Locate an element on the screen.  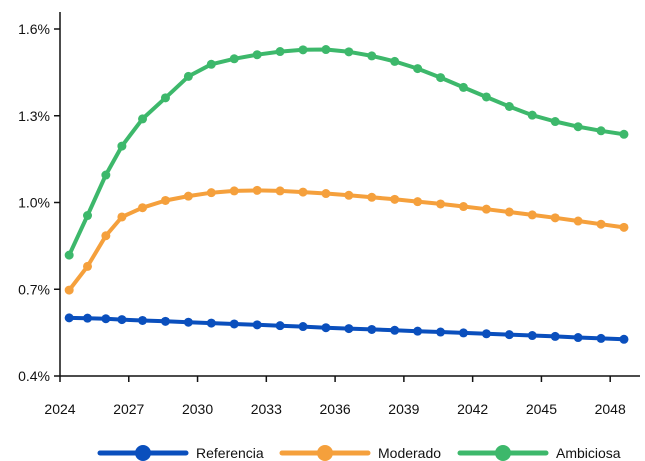
x-tick-label: 2036 is located at coordinates (335, 409).